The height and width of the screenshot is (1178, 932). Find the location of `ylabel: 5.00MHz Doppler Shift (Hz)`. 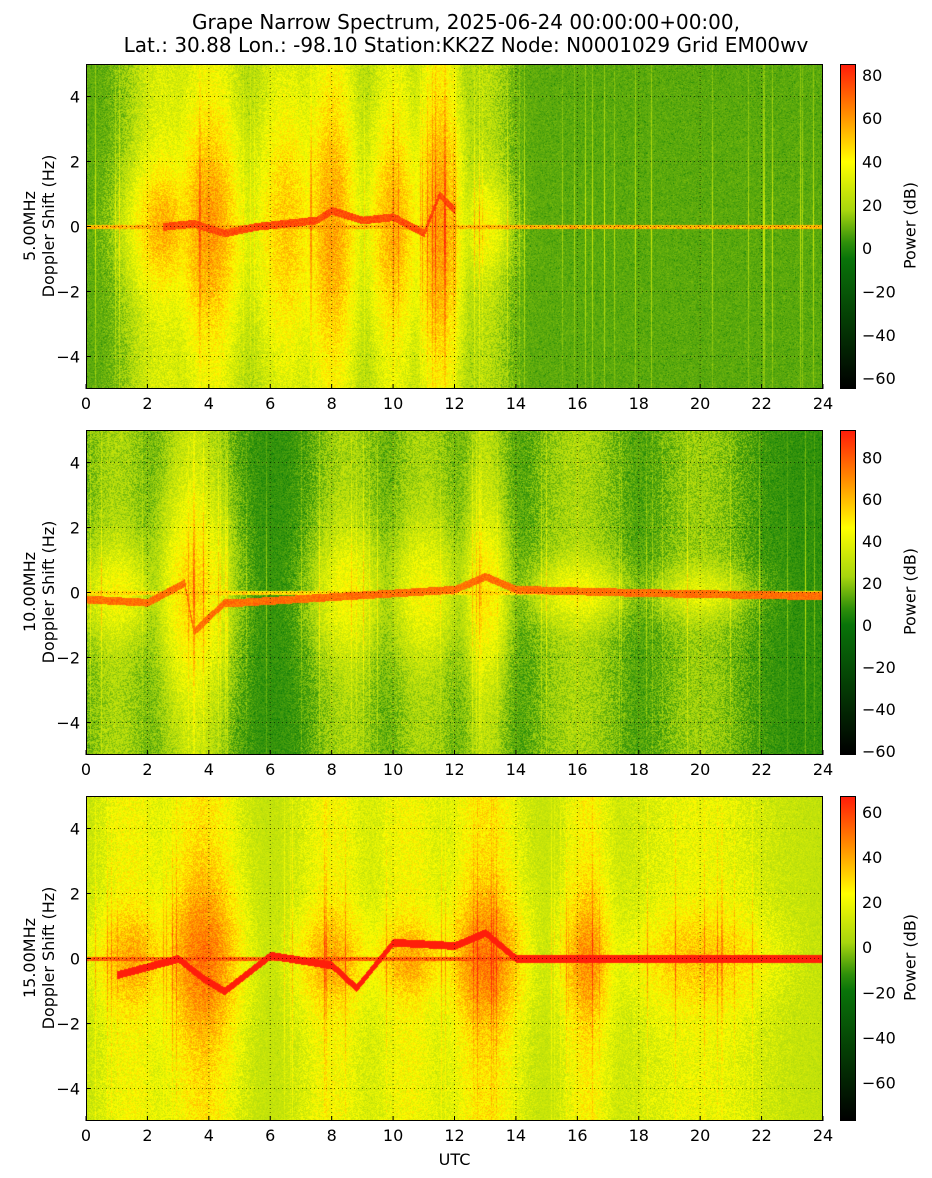

ylabel: 5.00MHz Doppler Shift (Hz) is located at coordinates (39, 226).